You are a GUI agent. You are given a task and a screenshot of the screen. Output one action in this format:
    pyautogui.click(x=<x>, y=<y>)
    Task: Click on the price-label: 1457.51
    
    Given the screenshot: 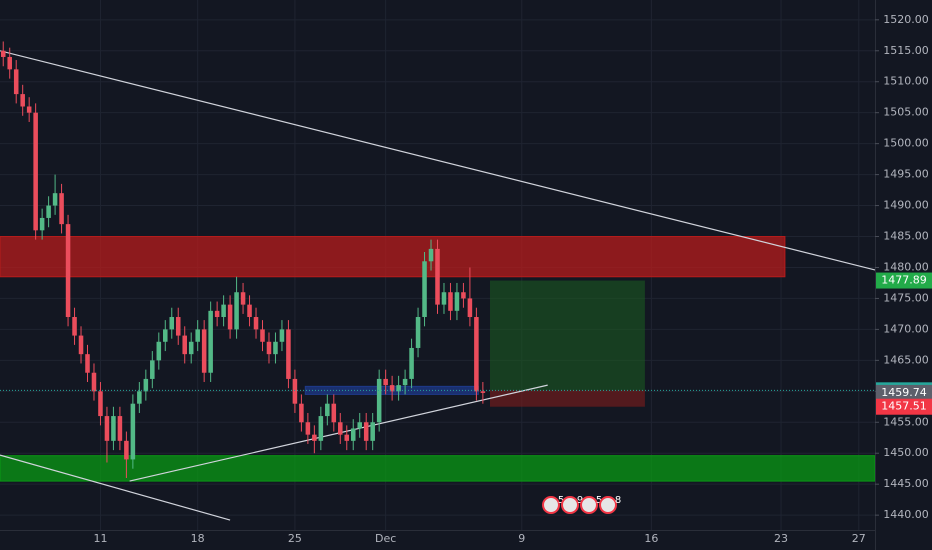 What is the action you would take?
    pyautogui.click(x=904, y=406)
    